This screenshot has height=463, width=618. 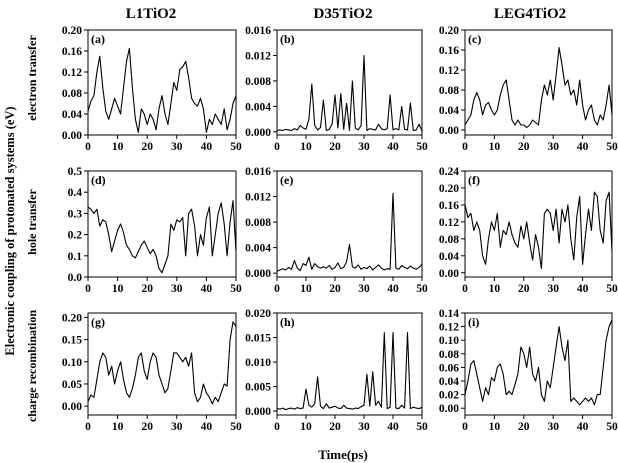 What do you see at coordinates (75, 236) in the screenshot?
I see `y-tick-label: 0.2` at bounding box center [75, 236].